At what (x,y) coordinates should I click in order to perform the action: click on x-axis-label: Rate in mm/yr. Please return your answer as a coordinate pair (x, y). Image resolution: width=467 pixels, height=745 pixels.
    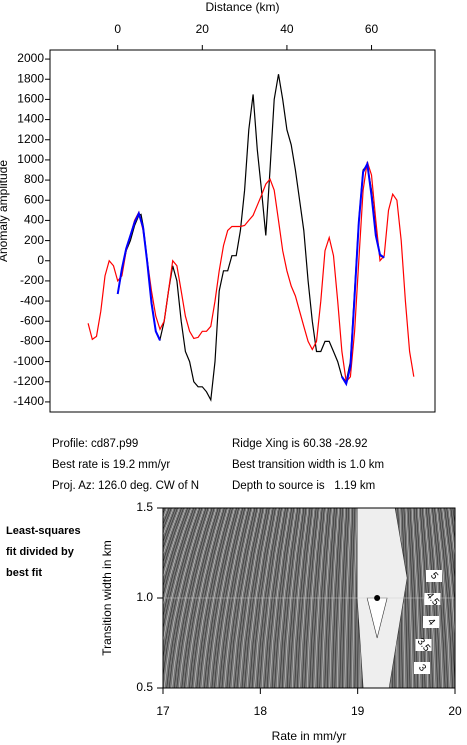
    Looking at the image, I should click on (309, 736).